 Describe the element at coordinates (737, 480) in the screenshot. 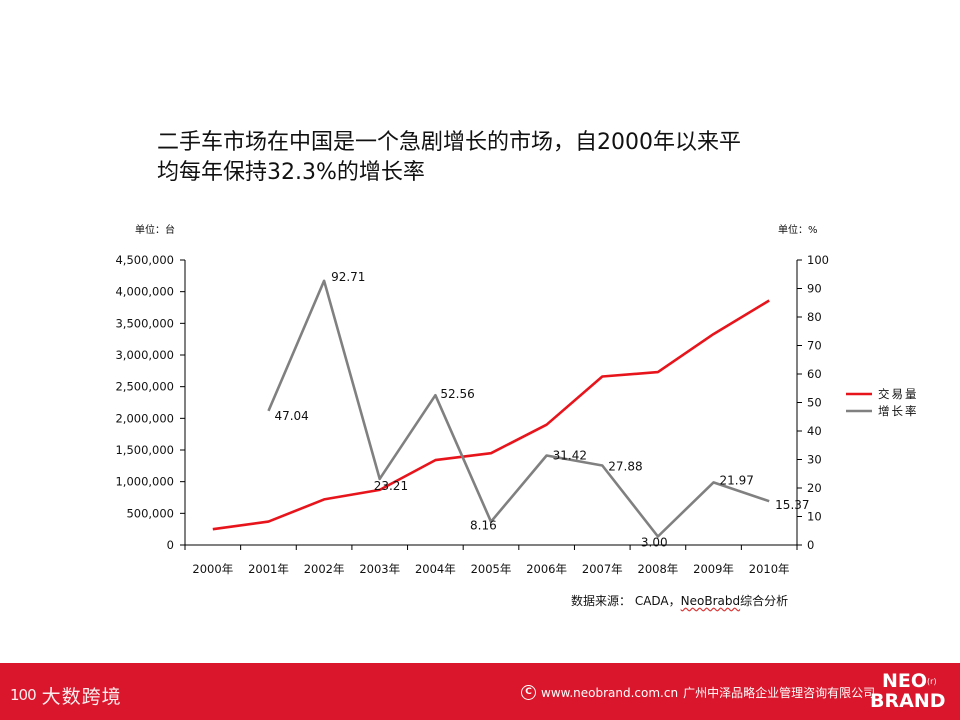

I see `data-label: 21.97` at that location.